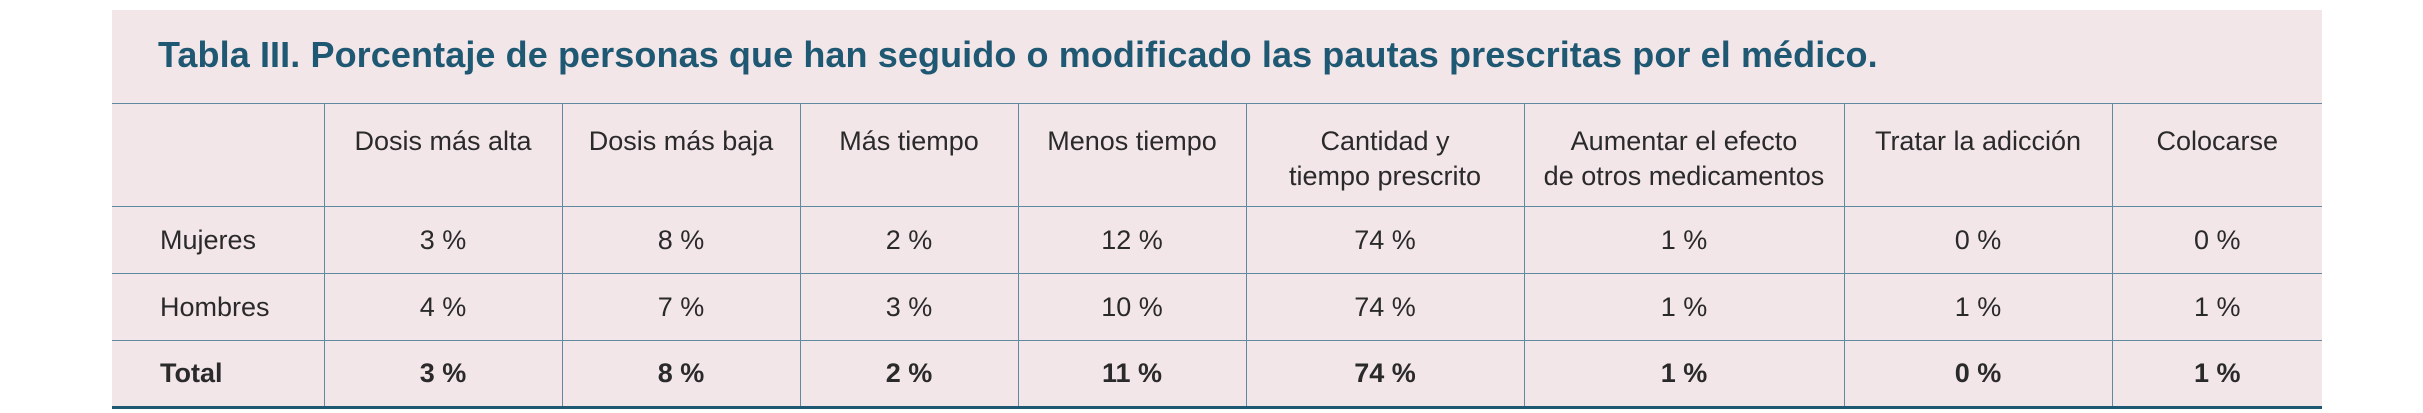  I want to click on header-aumentar-efecto: Aumentar el efecto de otros medicamentos, so click(1683, 155).